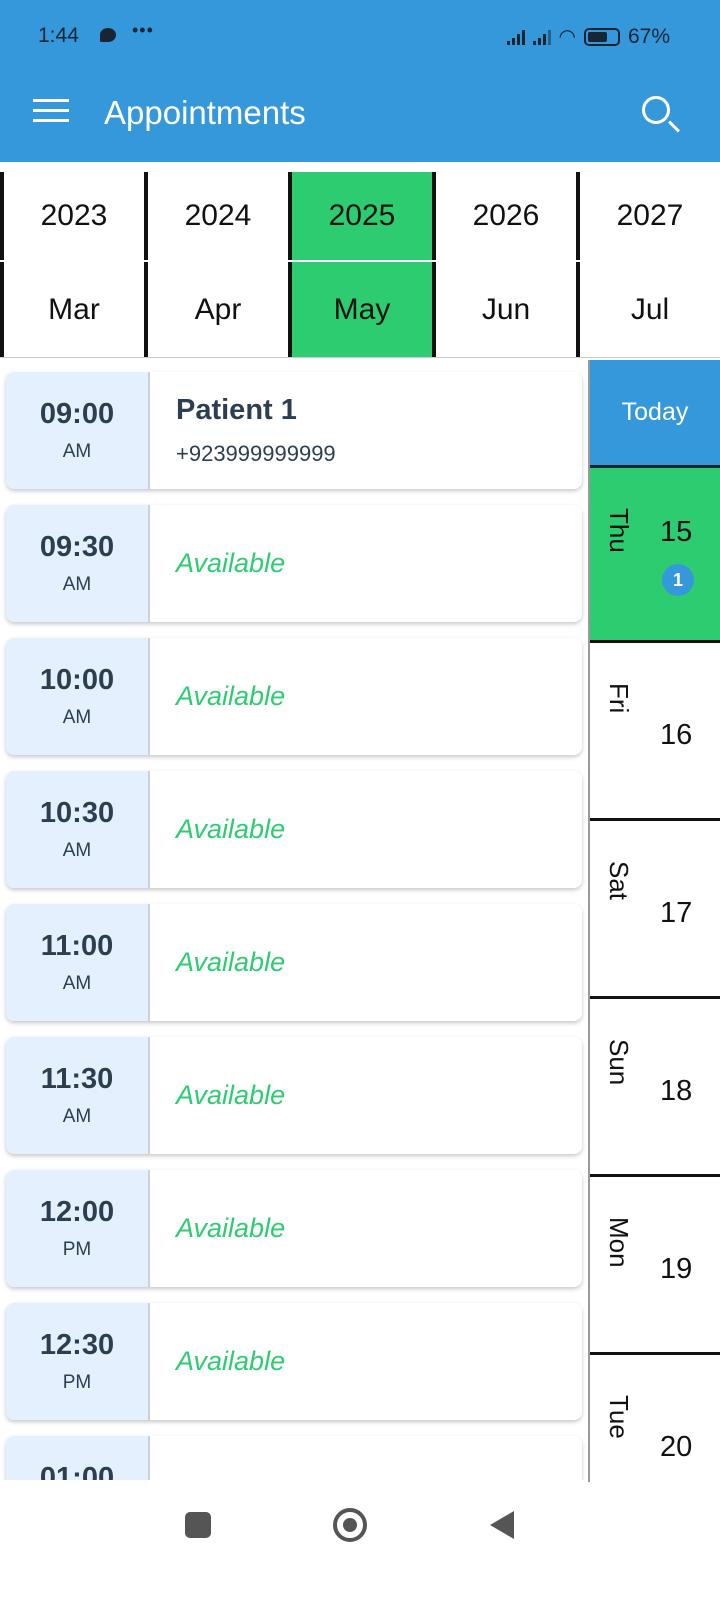 This screenshot has width=720, height=1600. I want to click on appointment-slot: 12:30 PM Available, so click(294, 1361).